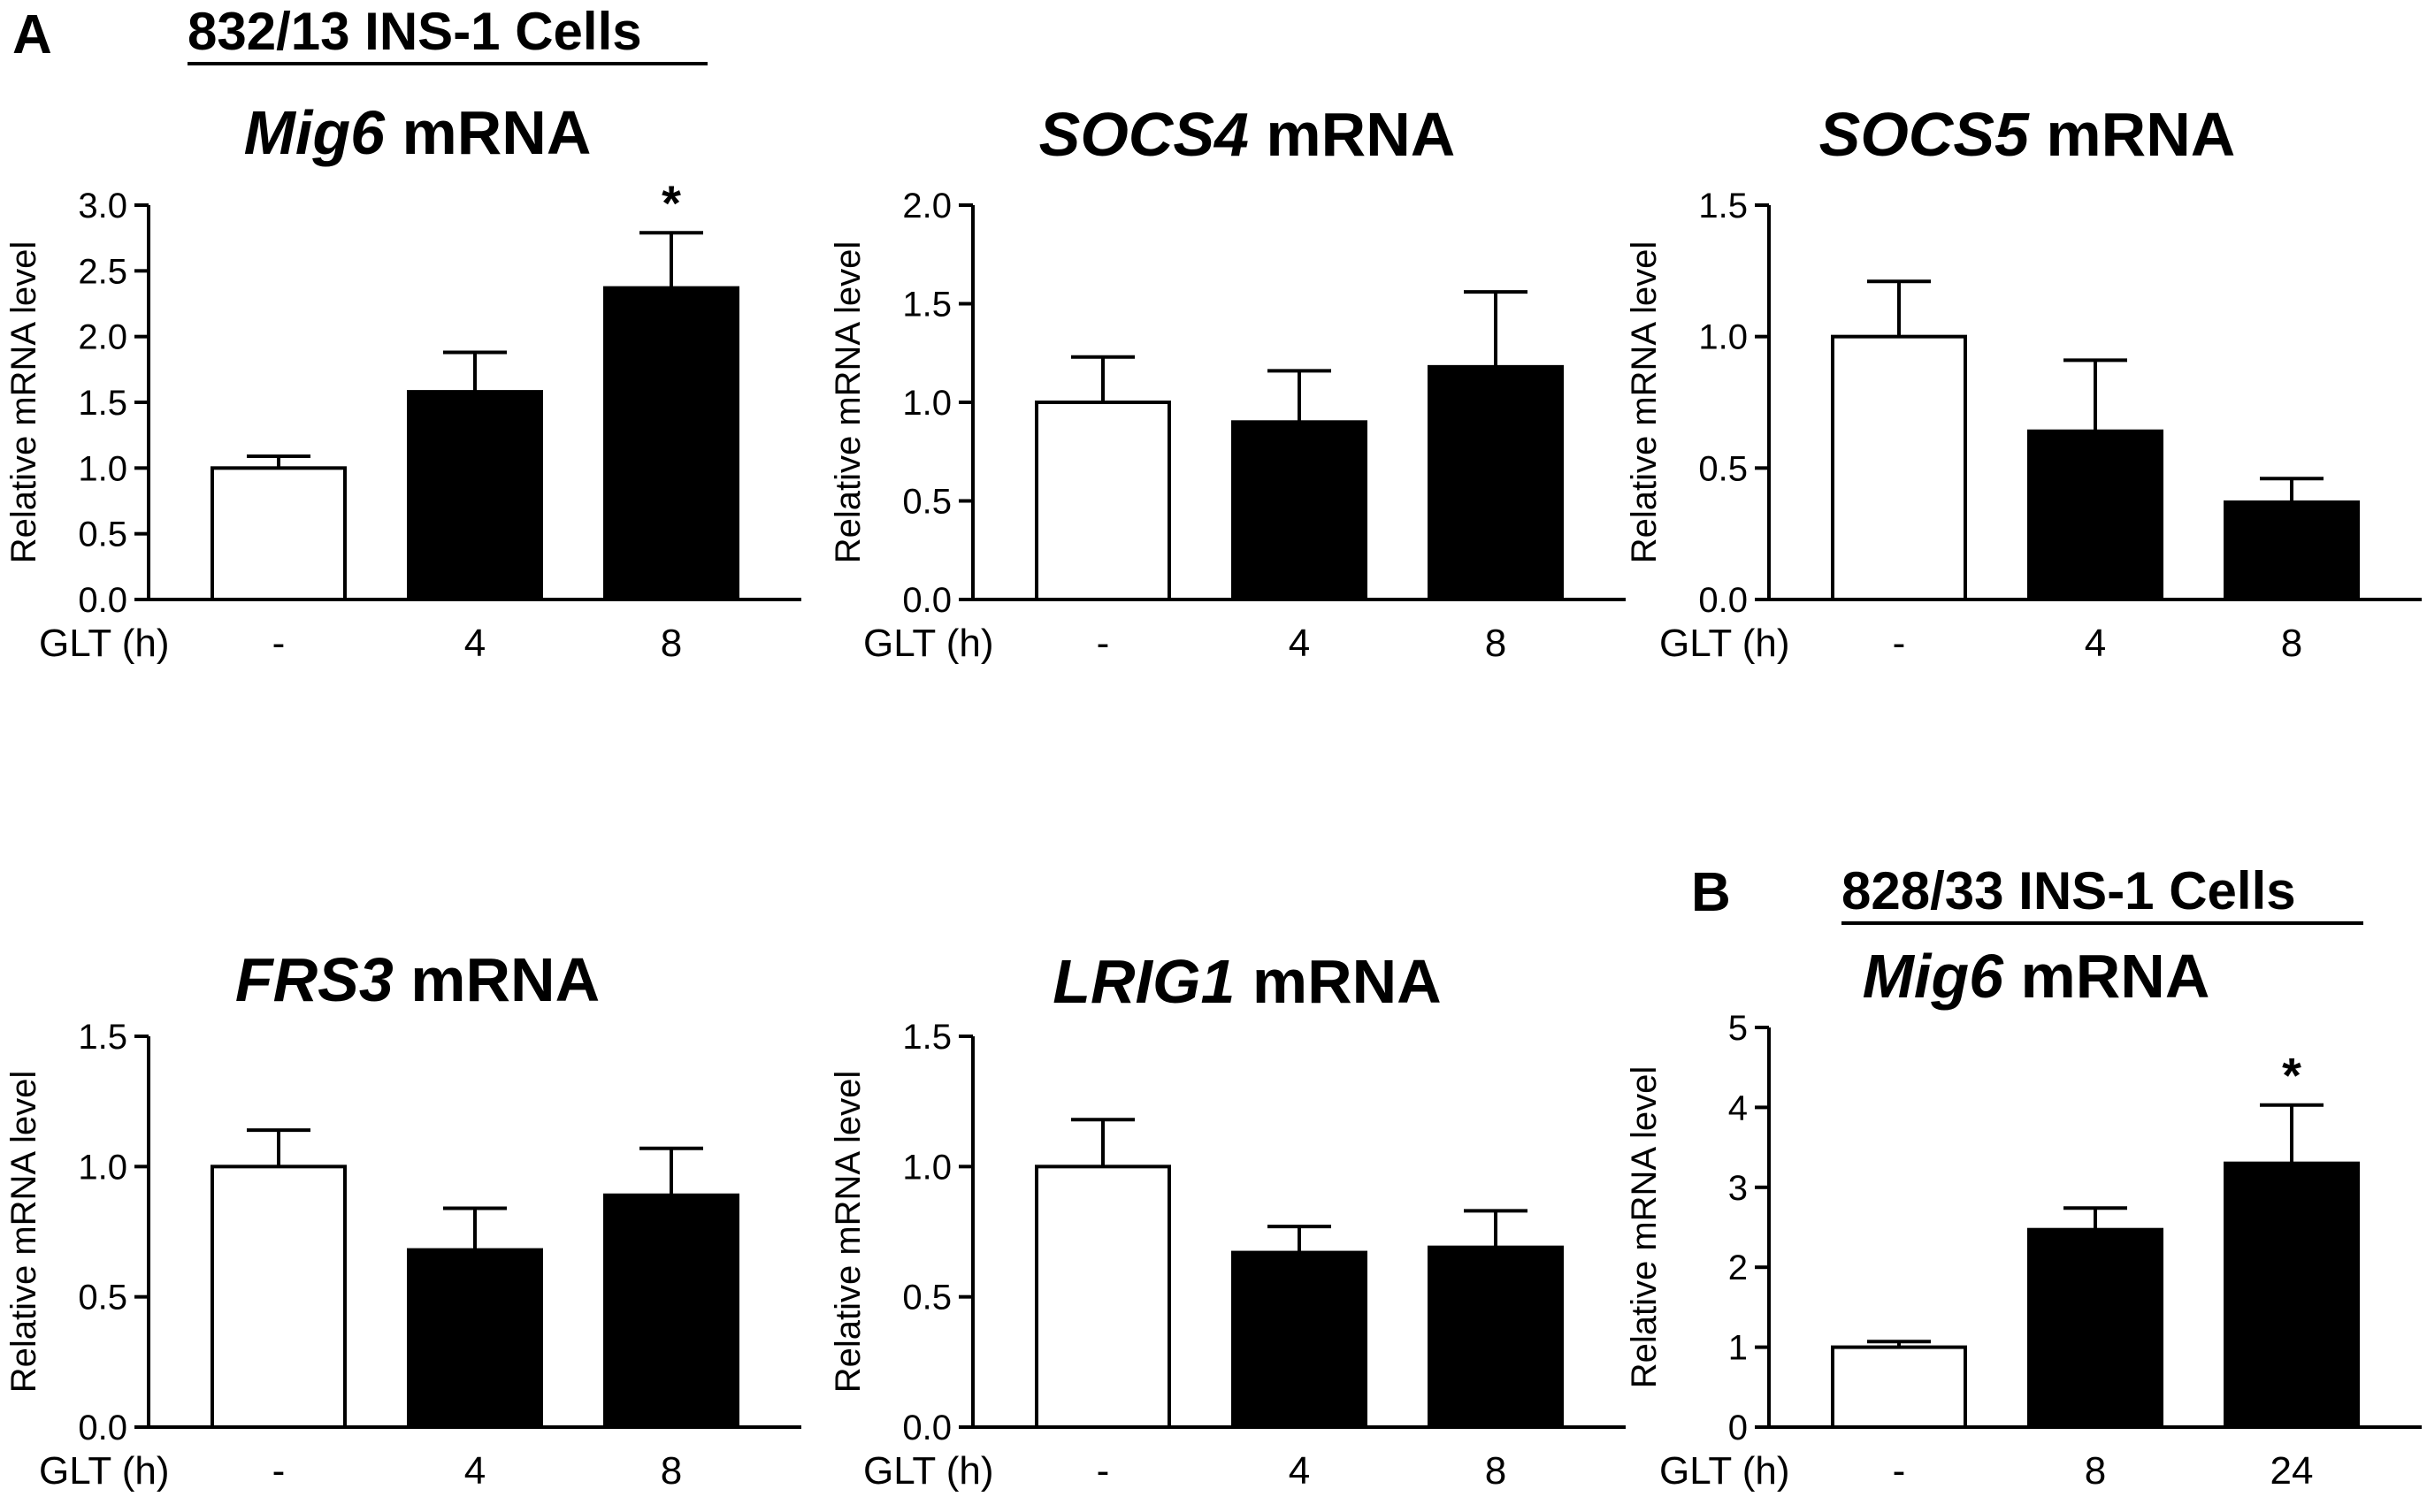 The height and width of the screenshot is (1512, 2427). I want to click on y-tick-label: 2.5, so click(102, 271).